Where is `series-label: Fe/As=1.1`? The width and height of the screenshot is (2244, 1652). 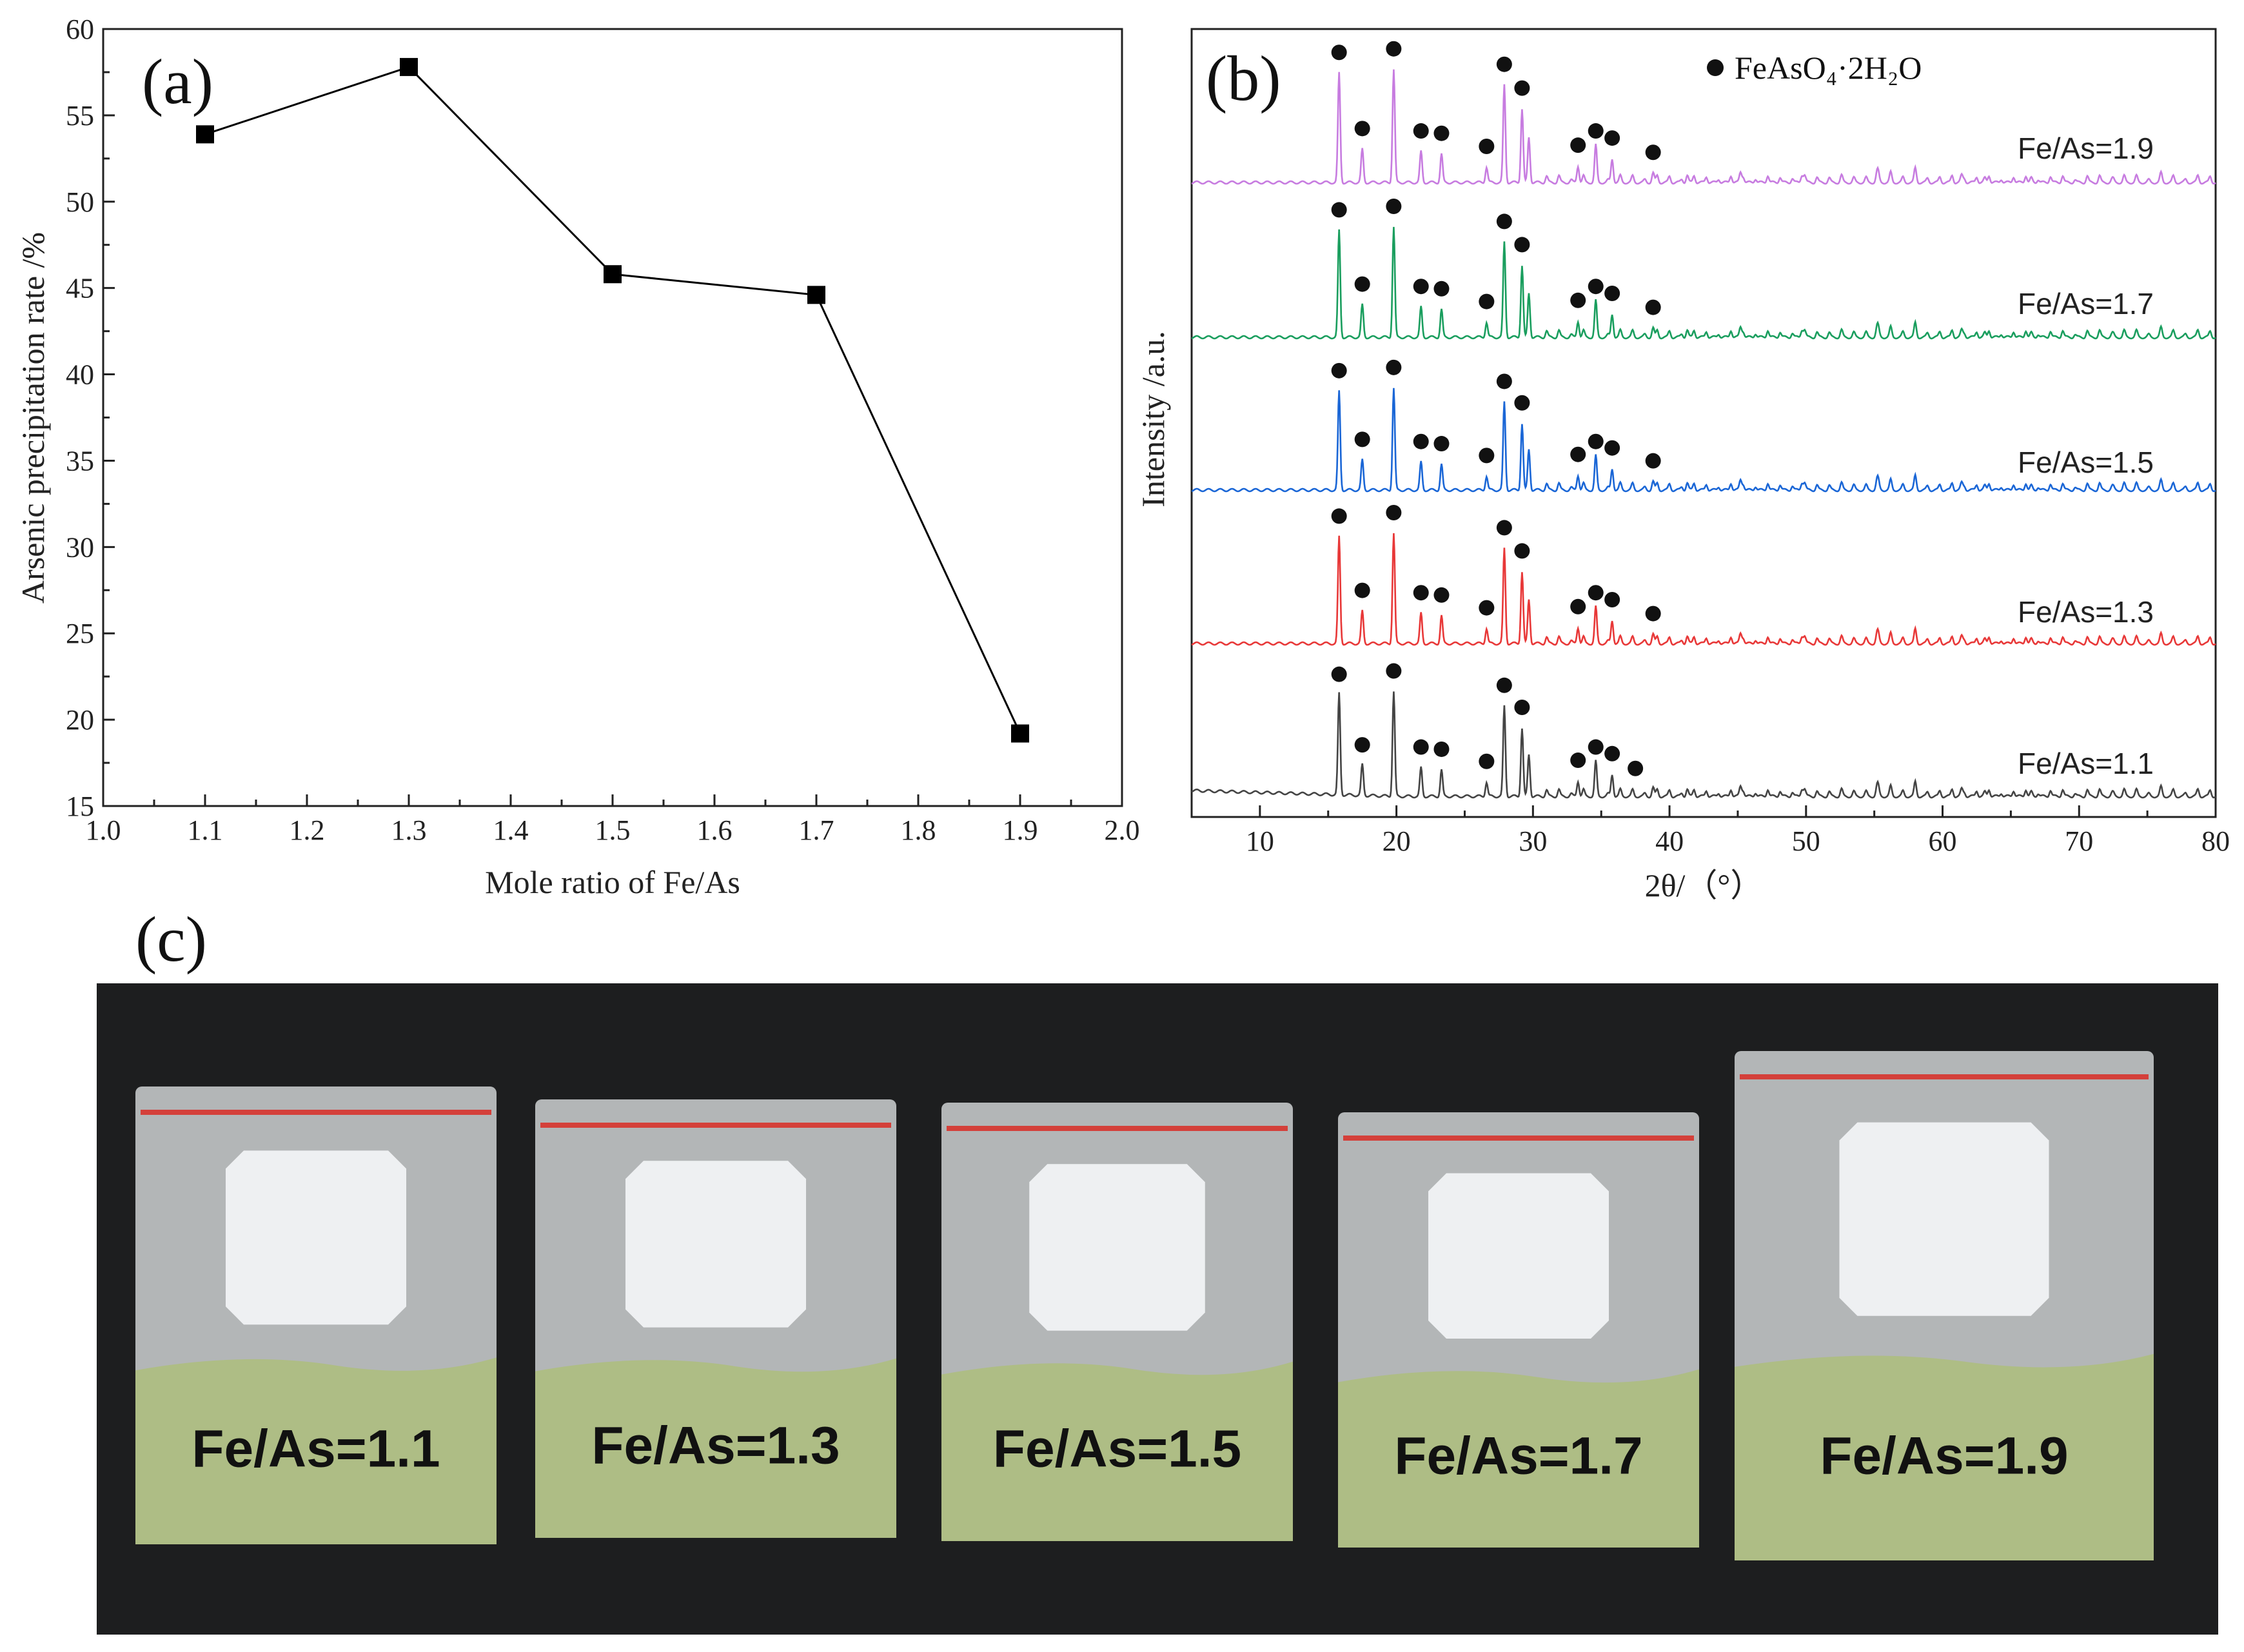
series-label: Fe/As=1.1 is located at coordinates (2086, 764).